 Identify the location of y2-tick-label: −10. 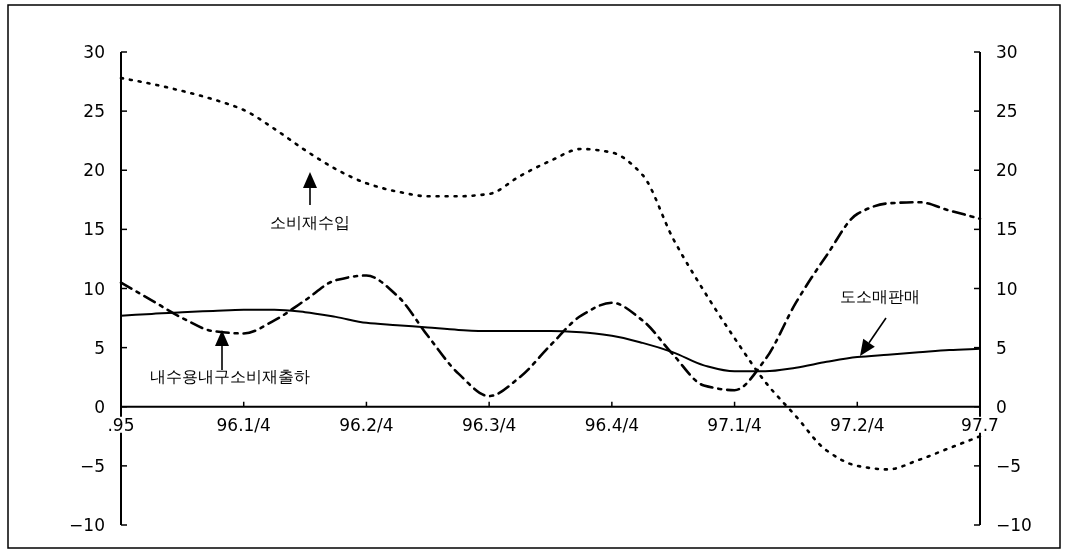
(1014, 525).